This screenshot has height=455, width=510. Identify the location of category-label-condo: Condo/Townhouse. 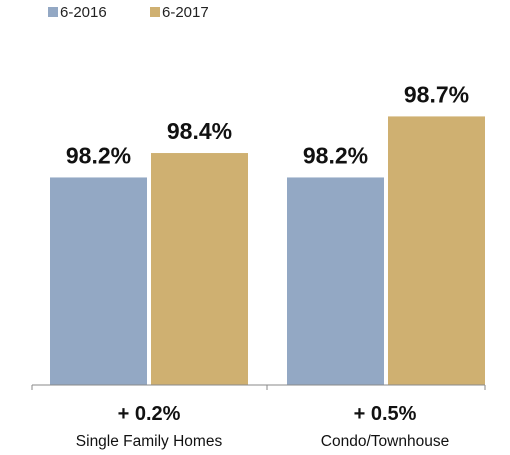
(385, 441).